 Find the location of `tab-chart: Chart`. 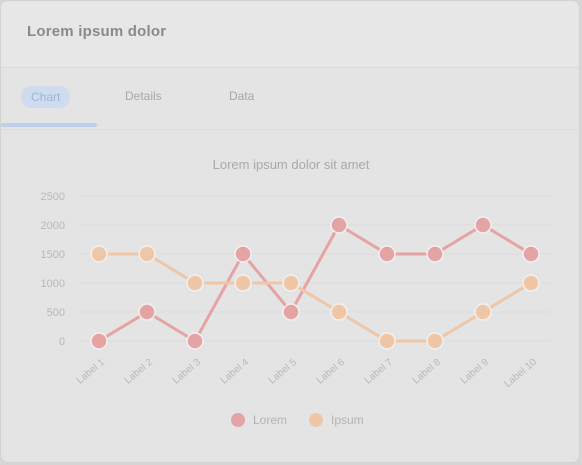

tab-chart: Chart is located at coordinates (46, 97).